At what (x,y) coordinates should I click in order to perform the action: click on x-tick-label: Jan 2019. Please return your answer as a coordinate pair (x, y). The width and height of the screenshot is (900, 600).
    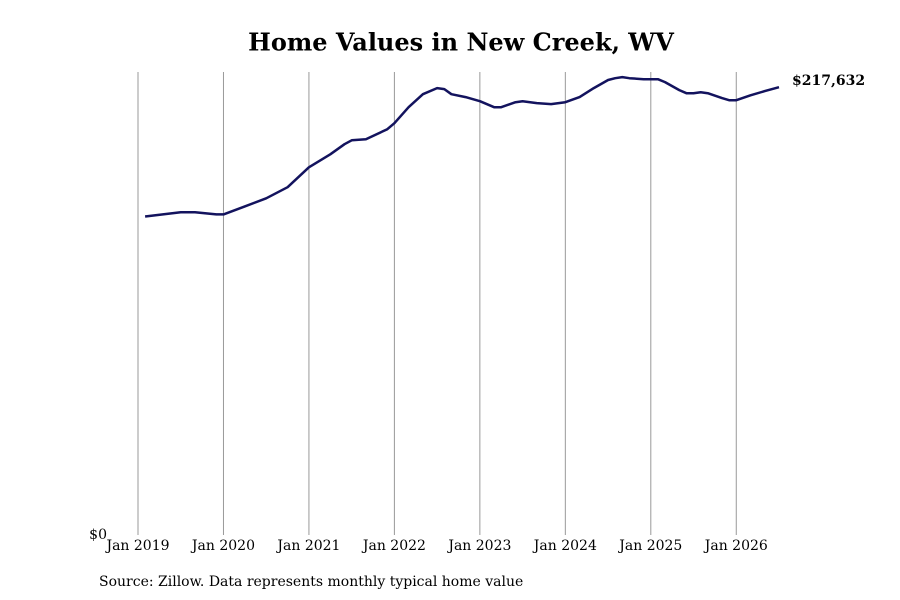
    Looking at the image, I should click on (136, 546).